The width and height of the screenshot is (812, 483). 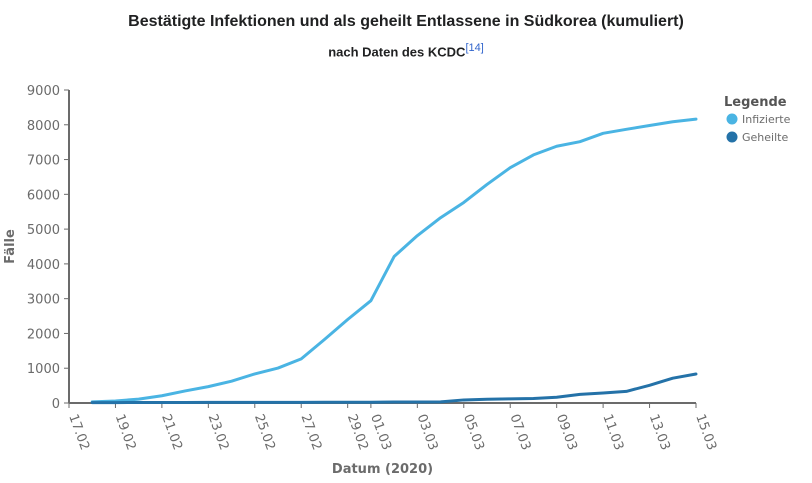 I want to click on y-tick-label: 8000, so click(x=43, y=126).